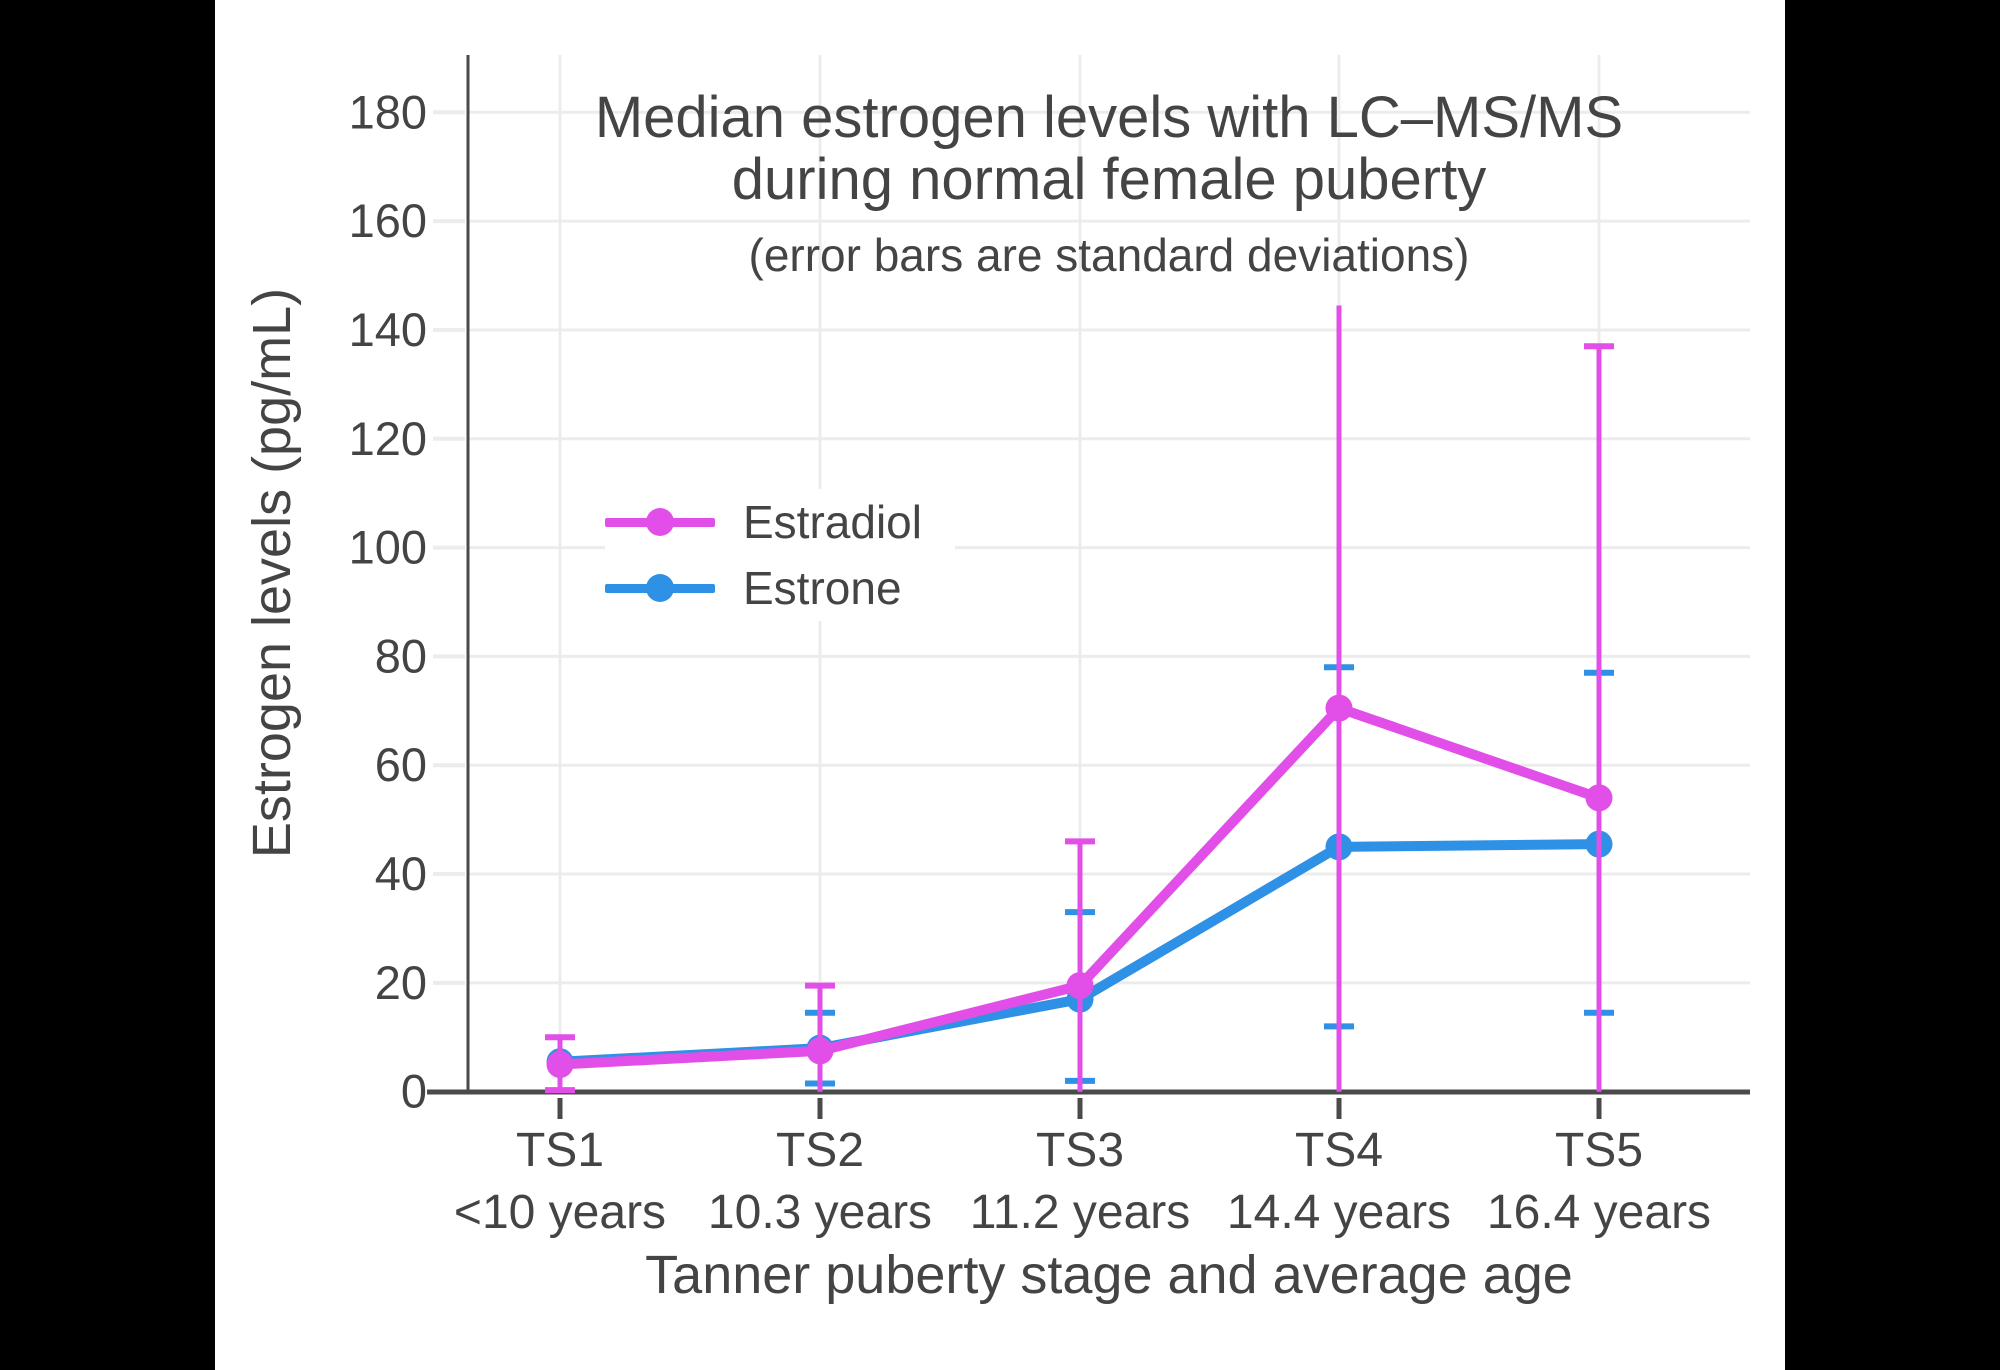  I want to click on legend-label-estrone: Estrone, so click(822, 588).